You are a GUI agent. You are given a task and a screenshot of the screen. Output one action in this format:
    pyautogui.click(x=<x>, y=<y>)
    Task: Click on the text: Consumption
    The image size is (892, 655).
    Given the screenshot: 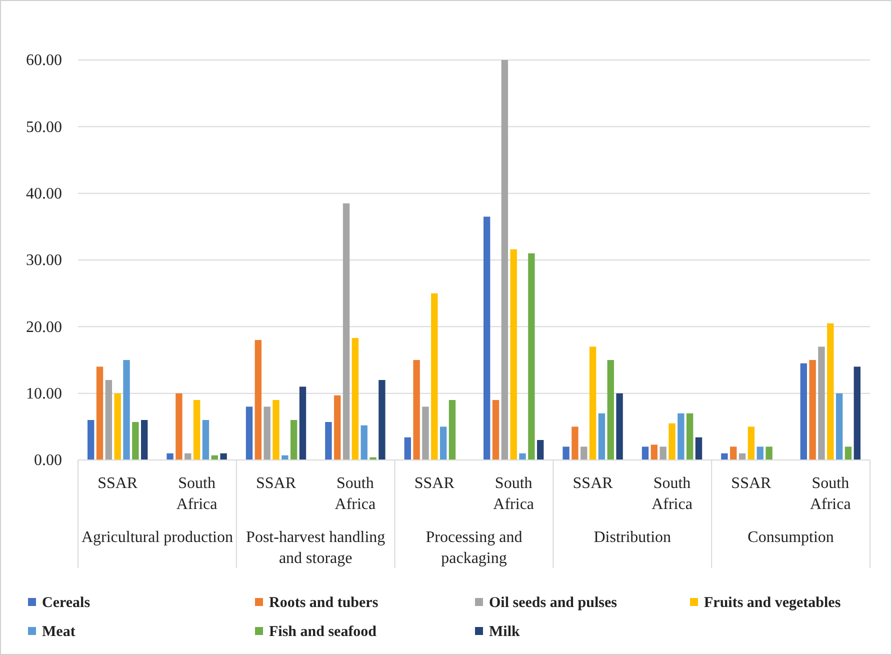 What is the action you would take?
    pyautogui.click(x=791, y=537)
    